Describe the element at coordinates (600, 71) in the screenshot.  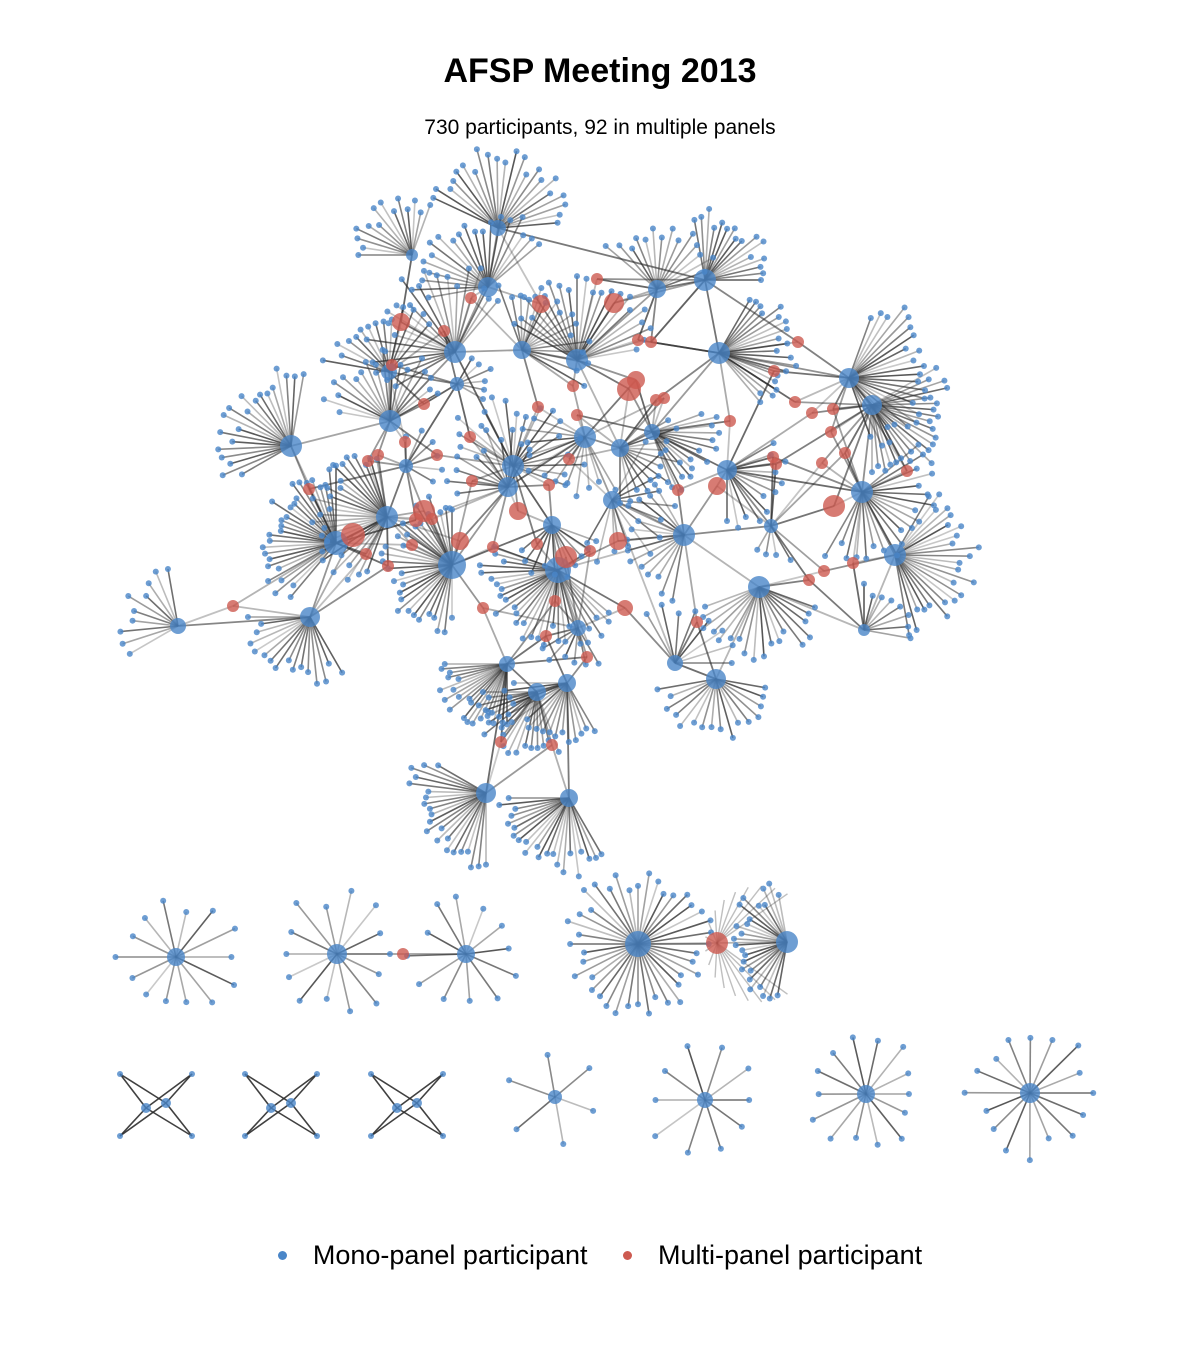
I see `chart-title: AFSP Meeting 2013` at that location.